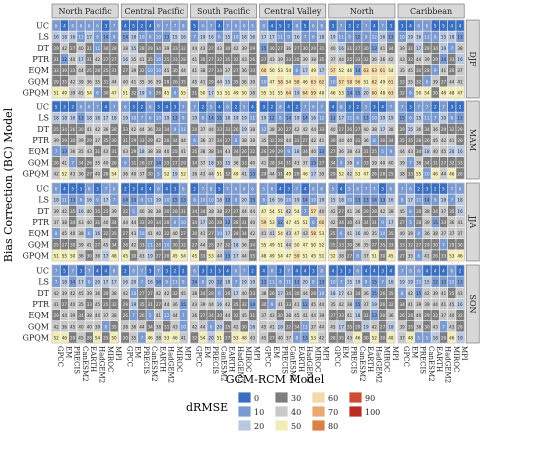 This screenshot has width=550, height=457. I want to click on season-strip, so click(472, 59).